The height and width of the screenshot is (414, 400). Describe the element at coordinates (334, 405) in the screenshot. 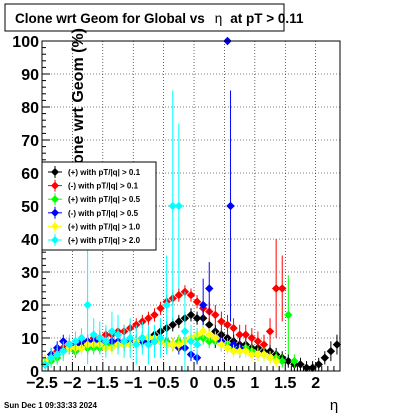

I see `x-axis-title: η` at that location.